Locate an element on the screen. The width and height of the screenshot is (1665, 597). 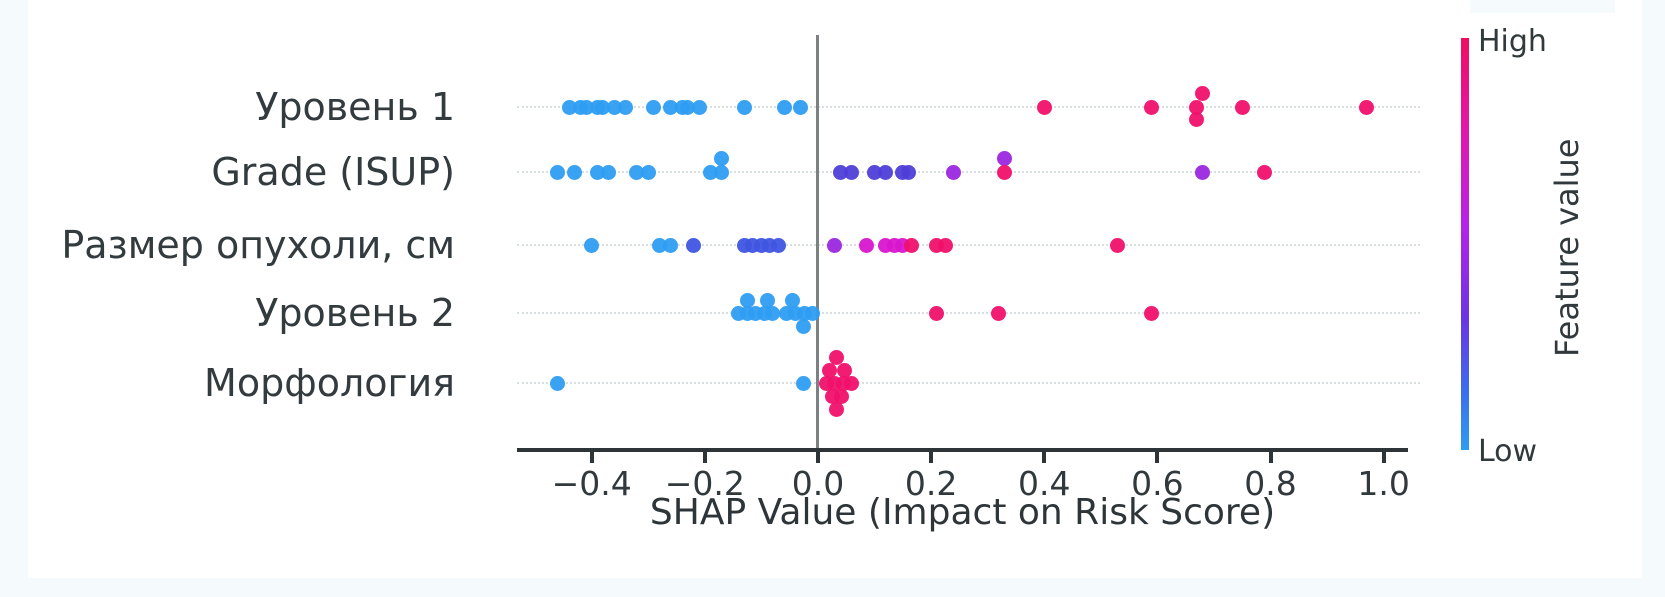
x-tick-label: 0.4 is located at coordinates (1044, 483).